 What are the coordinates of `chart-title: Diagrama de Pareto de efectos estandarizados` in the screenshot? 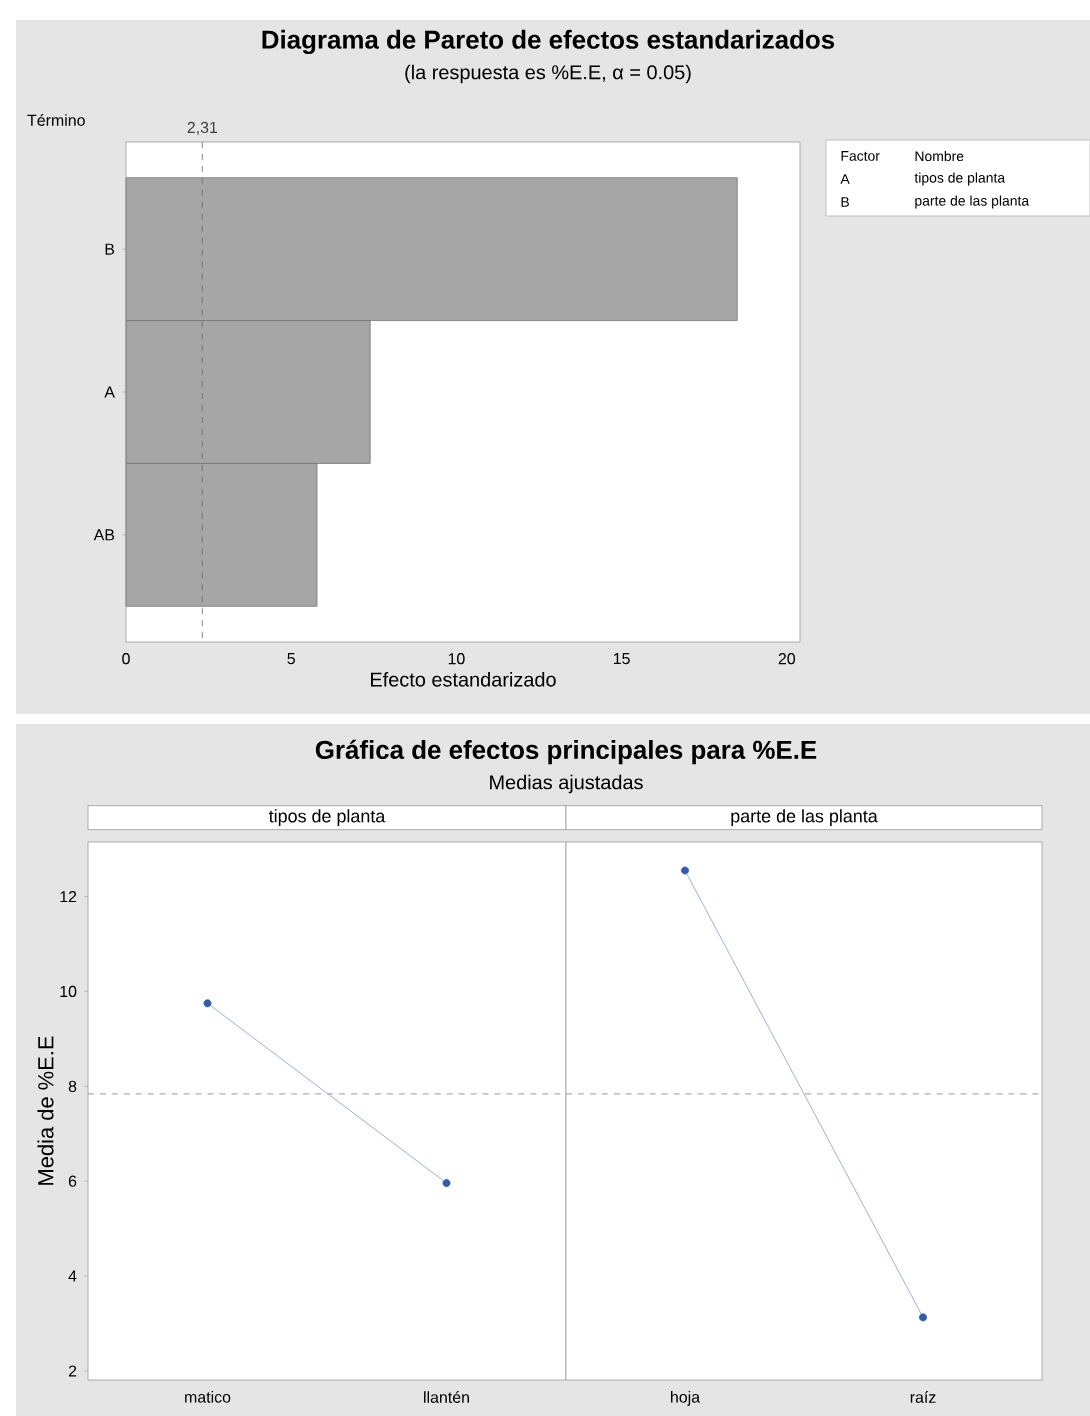 It's located at (548, 42).